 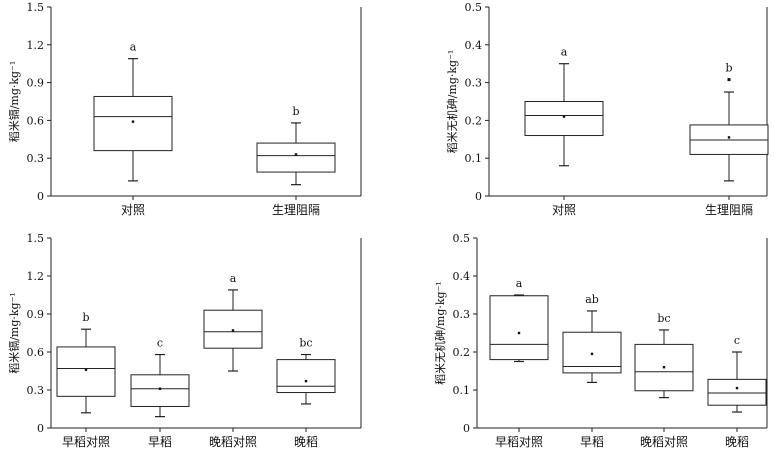 I want to click on box-4: bc, so click(x=306, y=371).